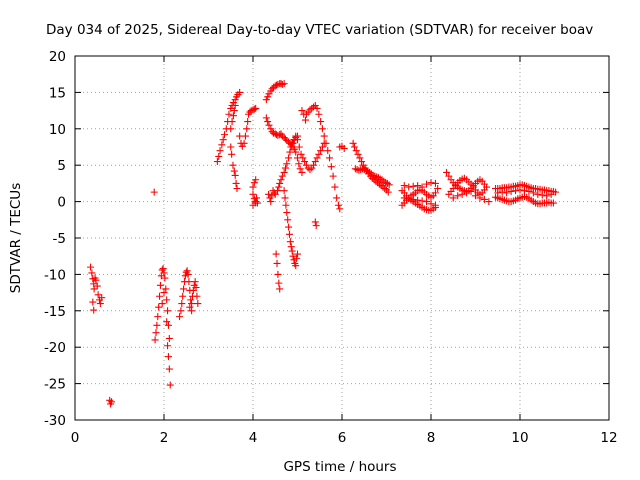 This screenshot has width=640, height=480. What do you see at coordinates (75, 438) in the screenshot?
I see `x-tick-label: 0` at bounding box center [75, 438].